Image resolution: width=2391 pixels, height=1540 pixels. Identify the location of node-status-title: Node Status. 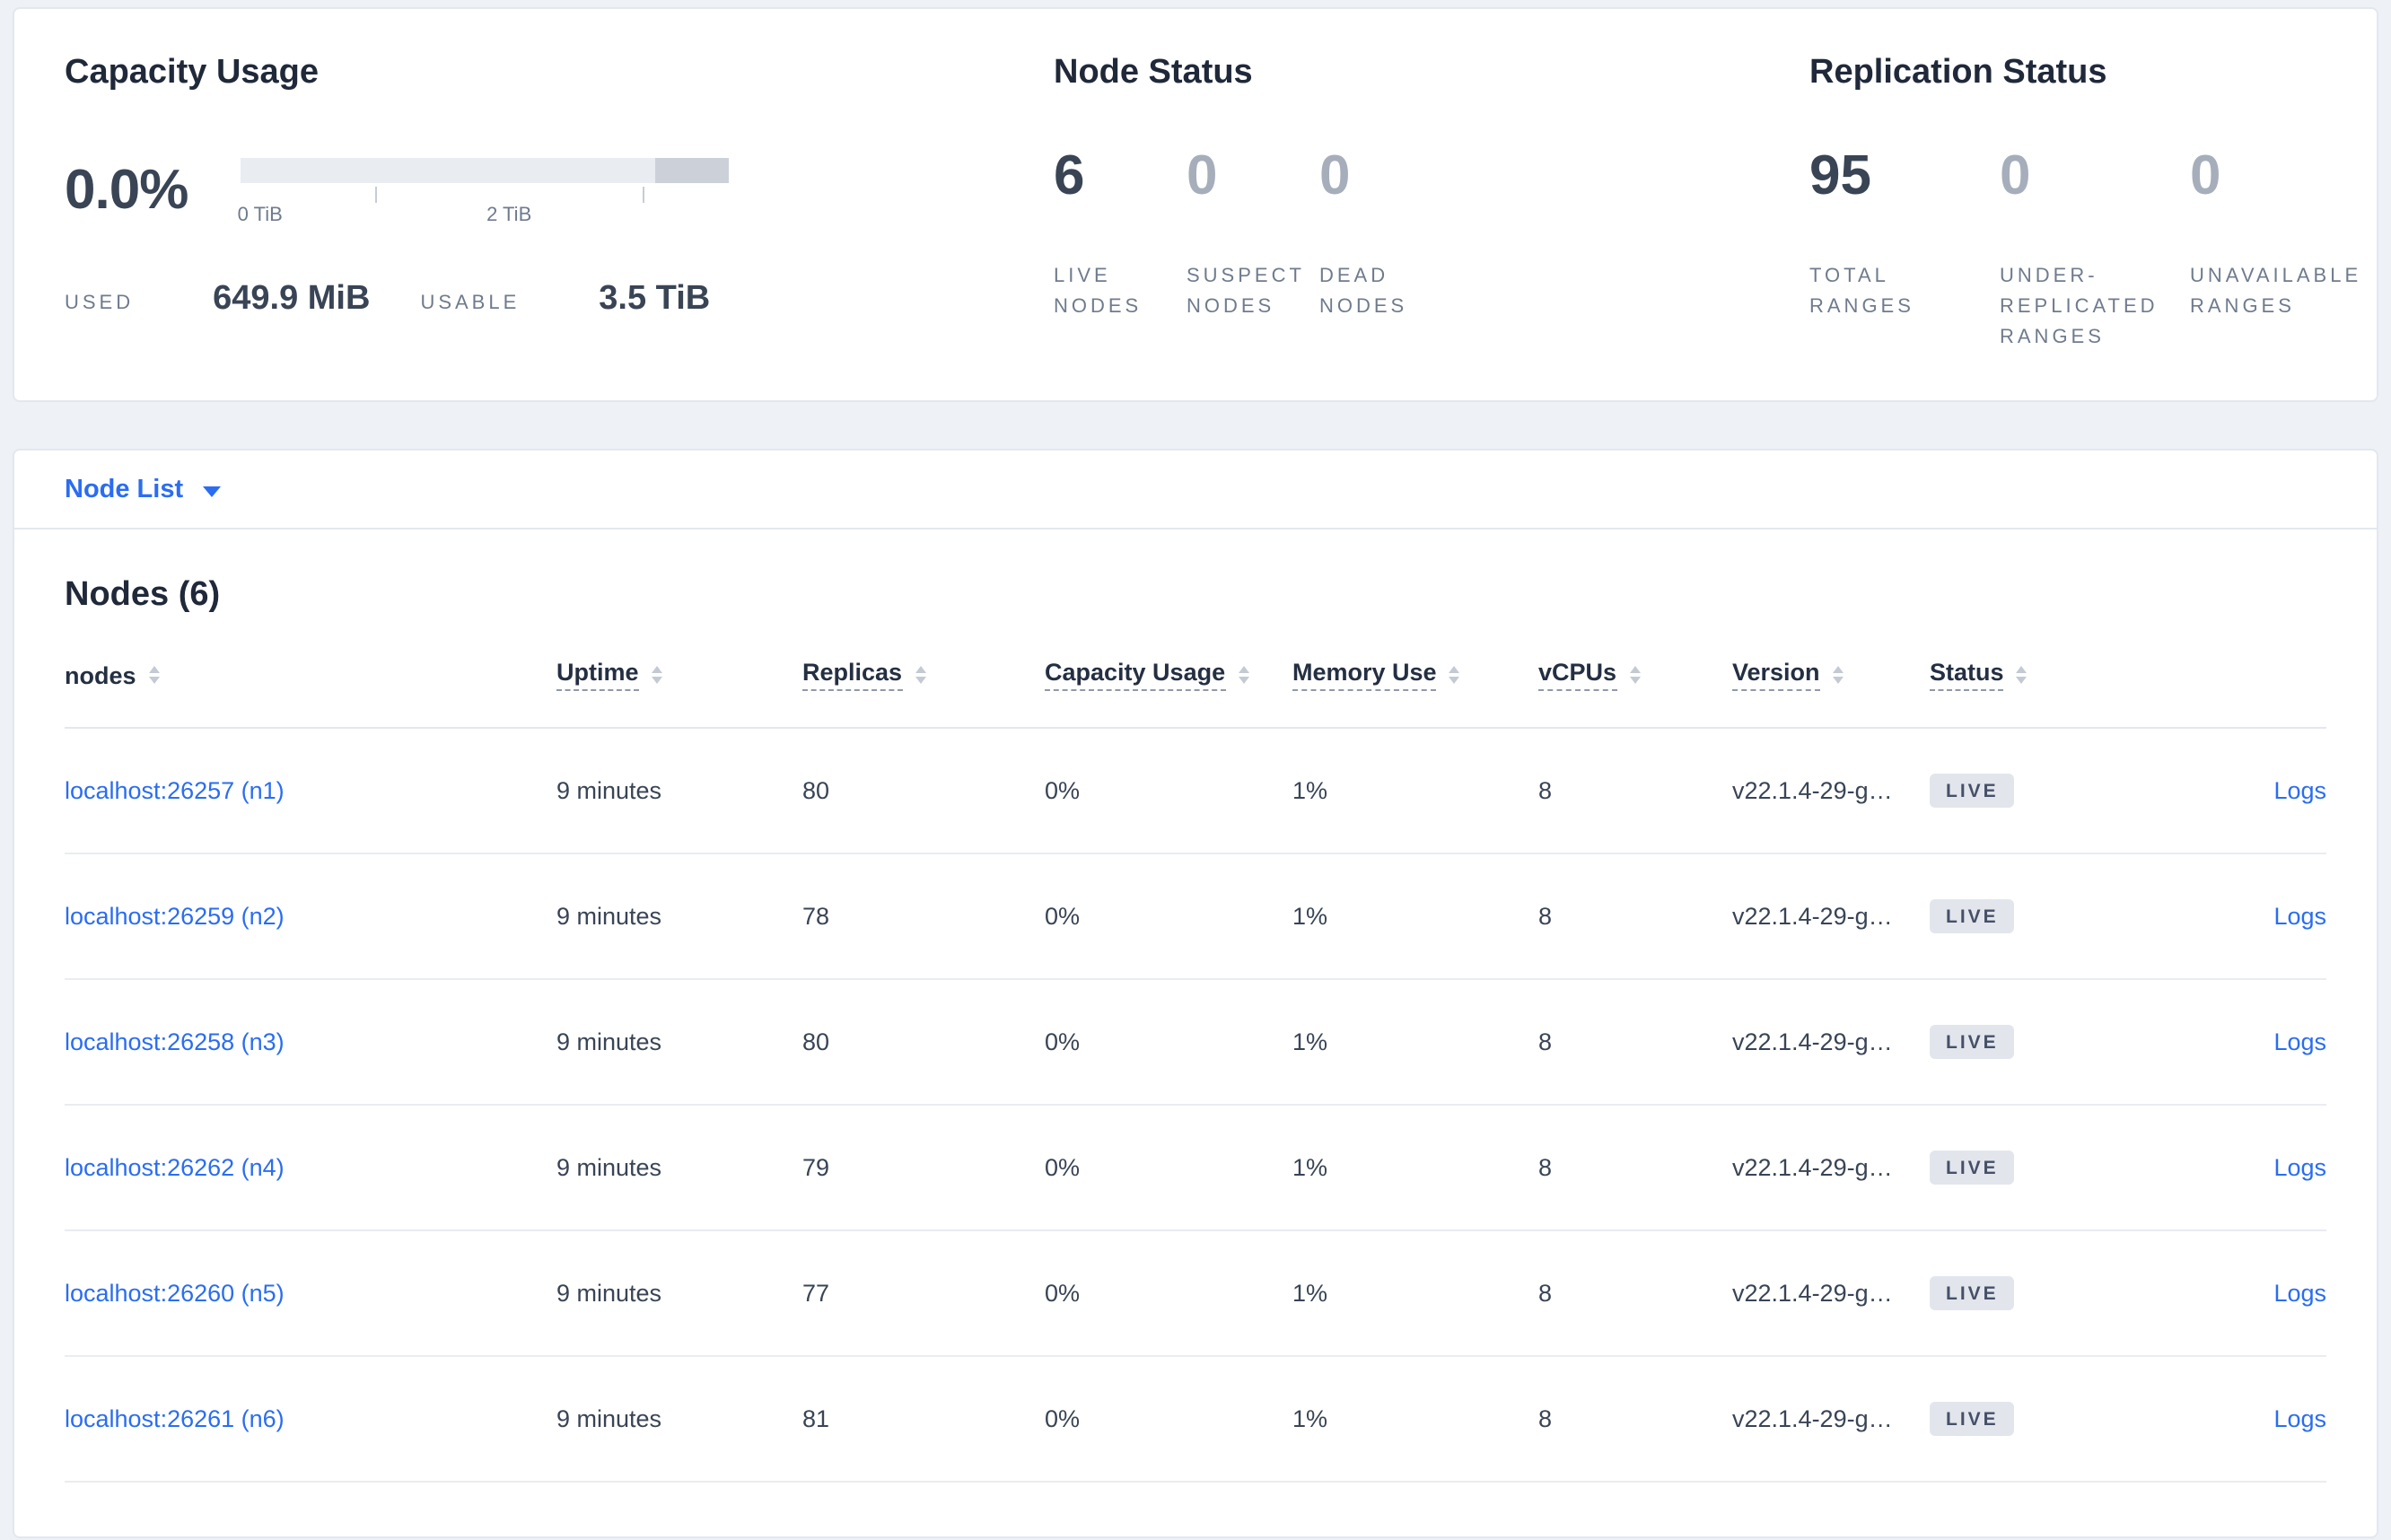
(1154, 73).